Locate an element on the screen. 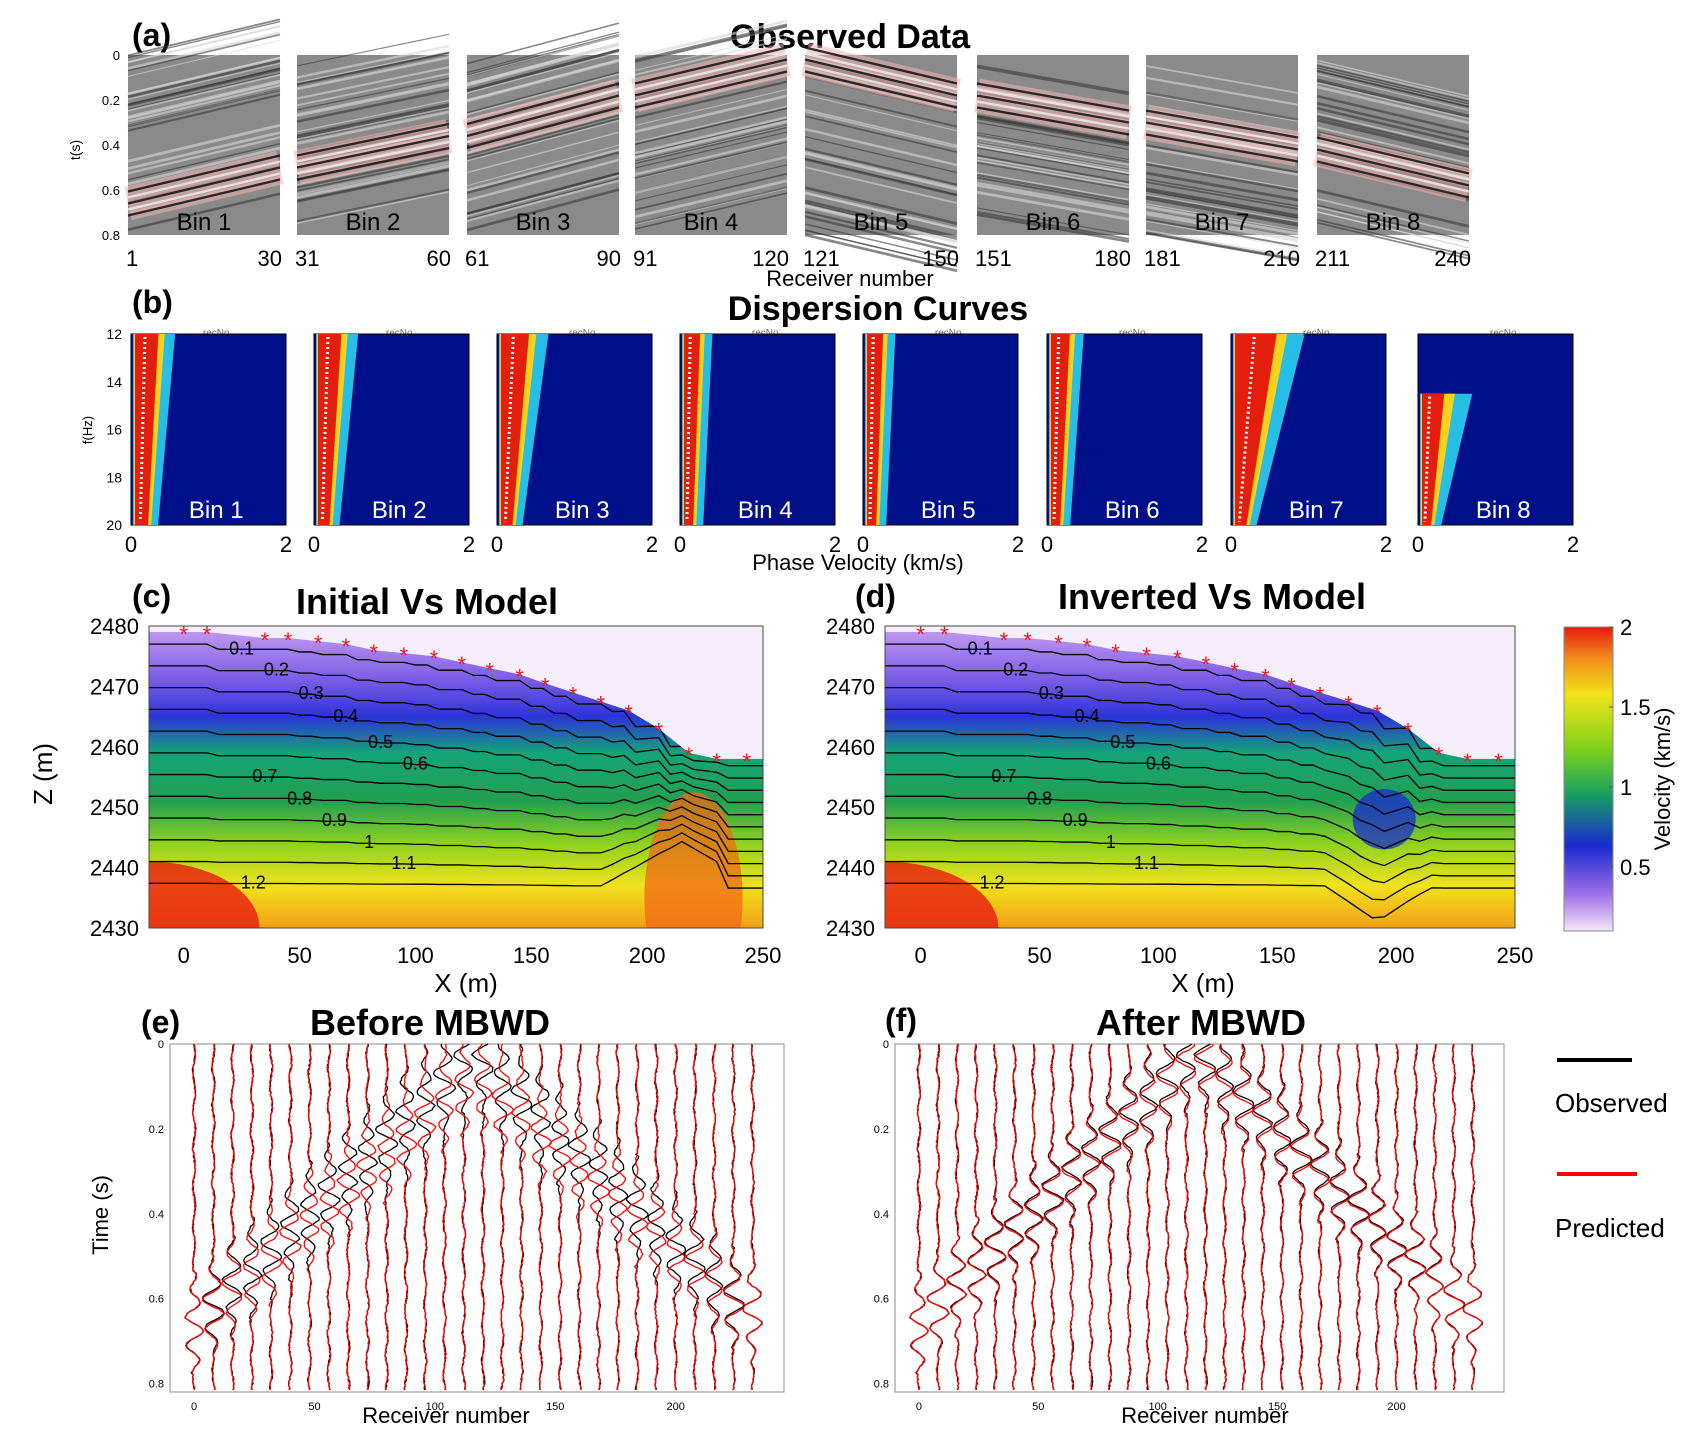 The image size is (1689, 1430). legend-observed-label: Observed is located at coordinates (1611, 1103).